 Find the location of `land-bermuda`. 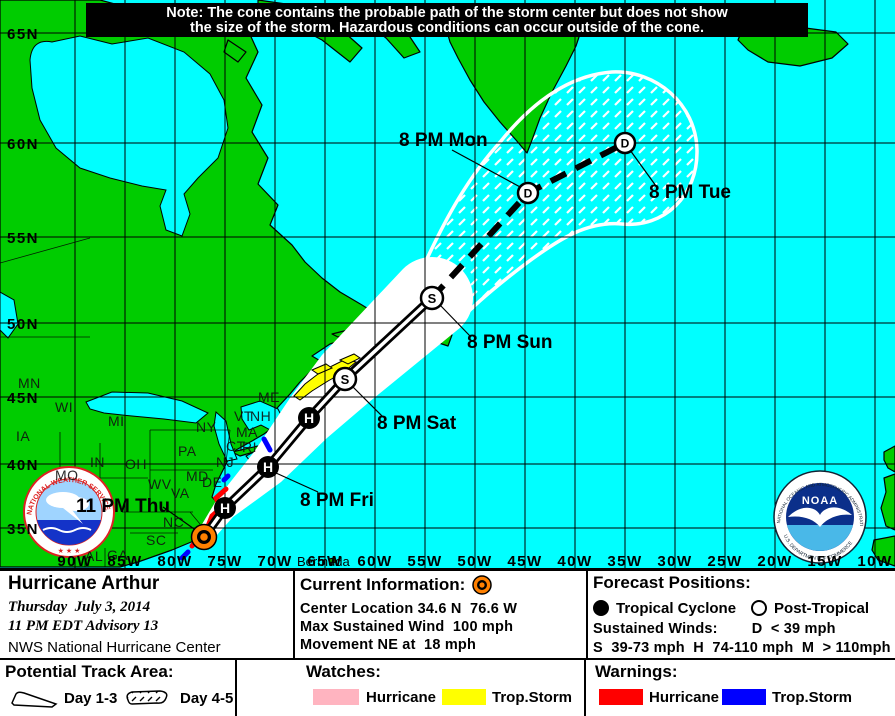

land-bermuda is located at coordinates (332, 560).